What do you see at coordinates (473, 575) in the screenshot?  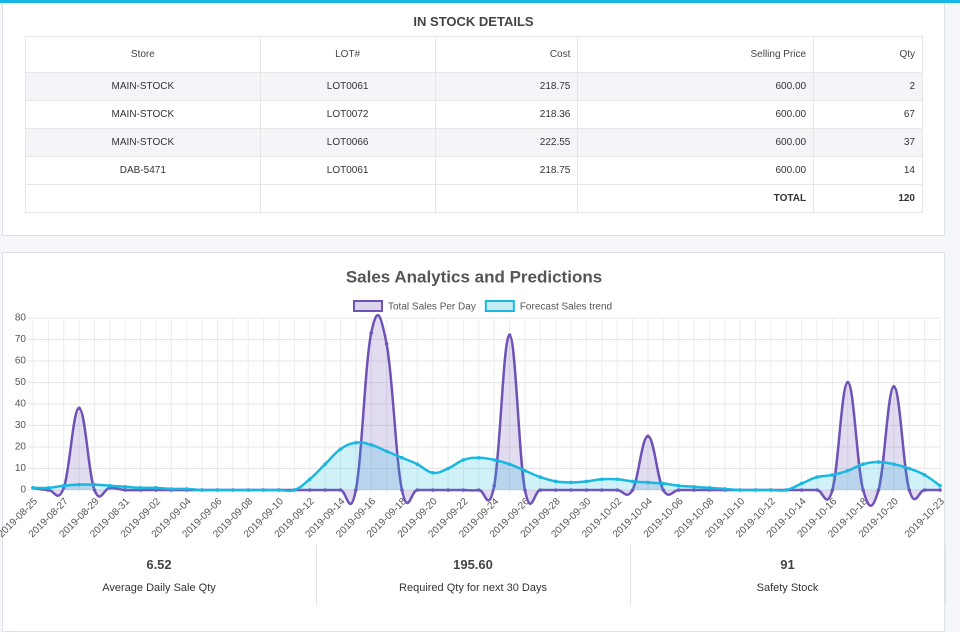 I see `stat: 195.60 Required Qty for next 30 Days` at bounding box center [473, 575].